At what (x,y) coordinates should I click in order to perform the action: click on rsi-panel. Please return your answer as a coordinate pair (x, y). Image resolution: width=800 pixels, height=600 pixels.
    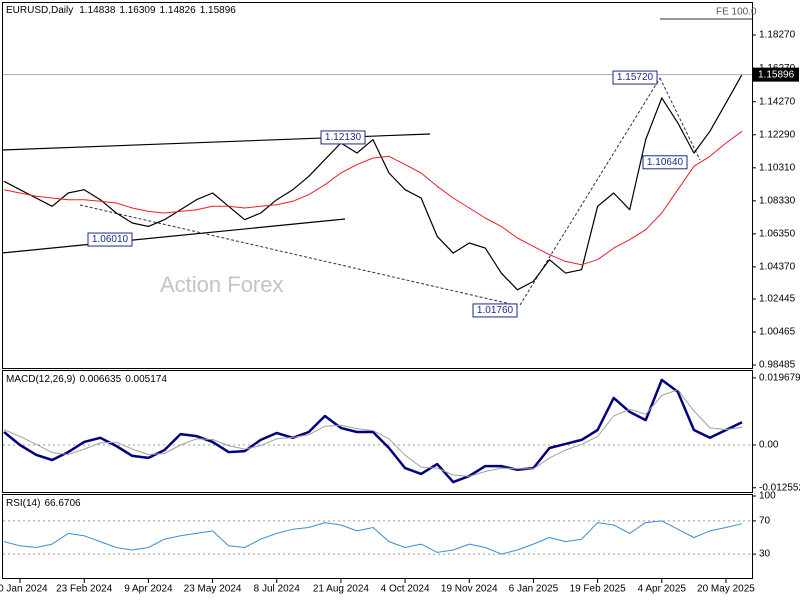
    Looking at the image, I should click on (377, 536).